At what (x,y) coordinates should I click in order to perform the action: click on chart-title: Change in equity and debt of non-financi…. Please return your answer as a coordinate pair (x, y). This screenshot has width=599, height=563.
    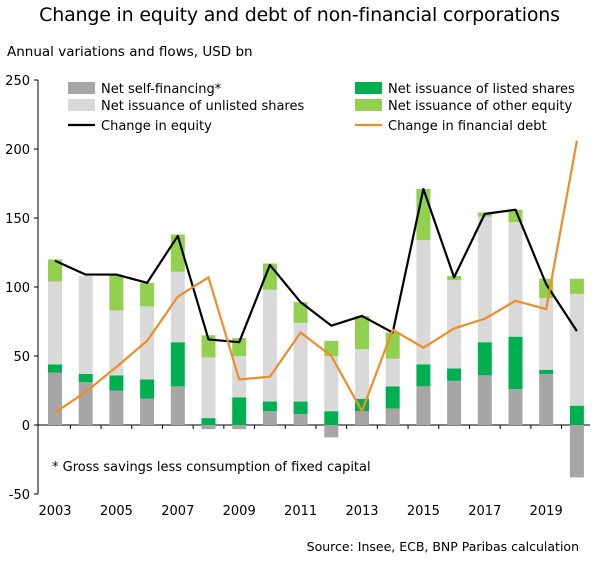
    Looking at the image, I should click on (299, 15).